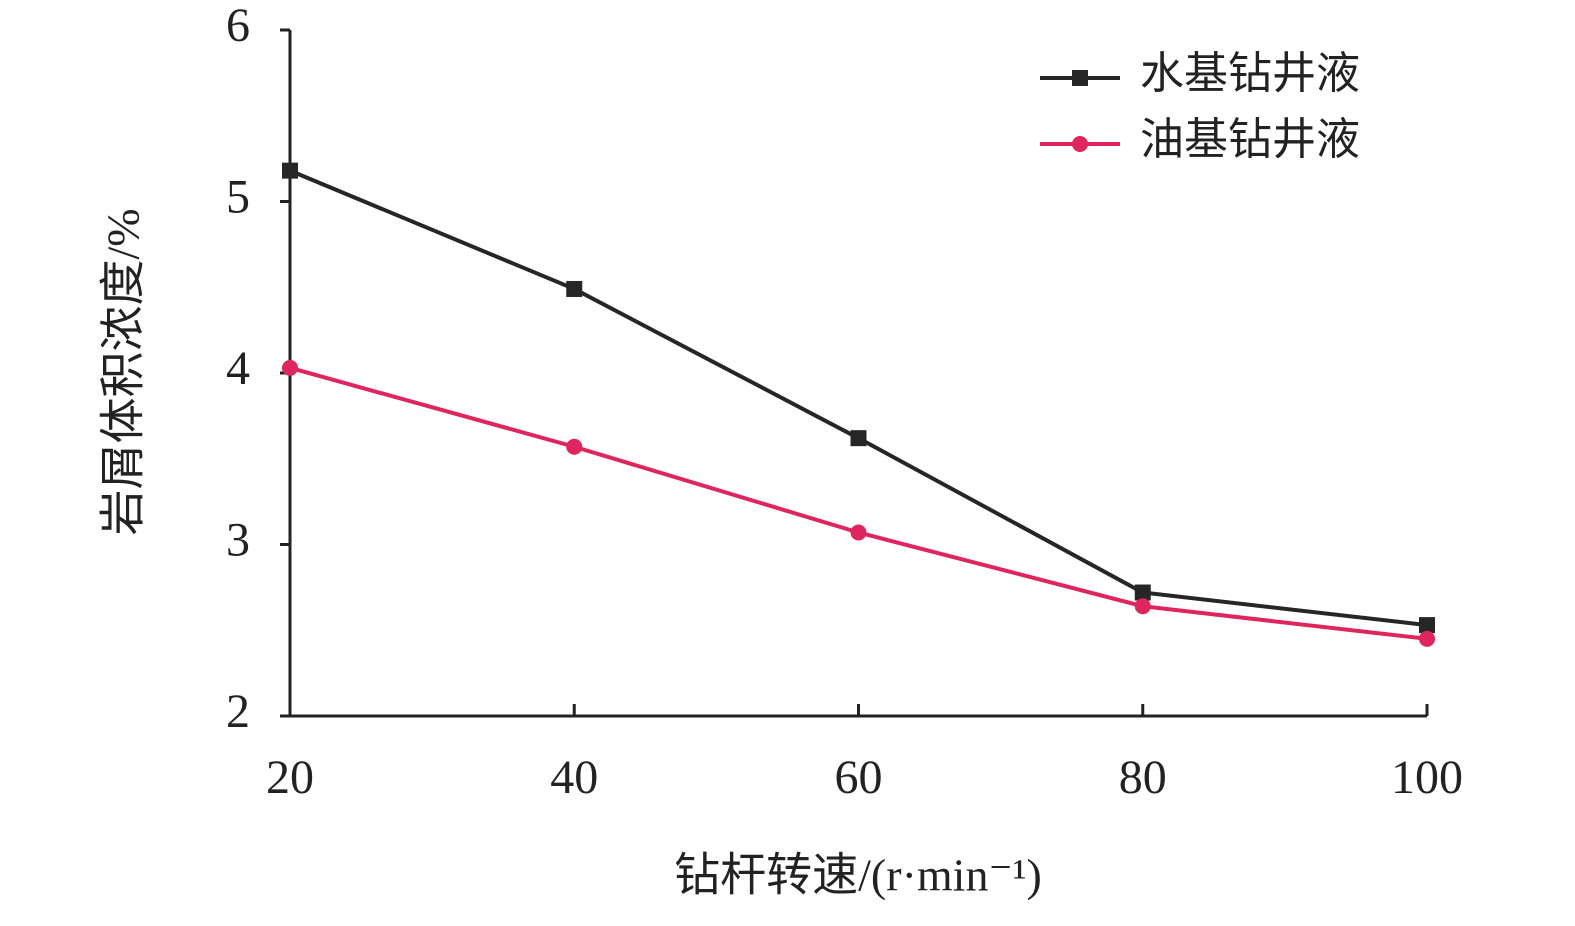  I want to click on x-axis-title: 钻杆转速/(r·min⁻¹), so click(858, 875).